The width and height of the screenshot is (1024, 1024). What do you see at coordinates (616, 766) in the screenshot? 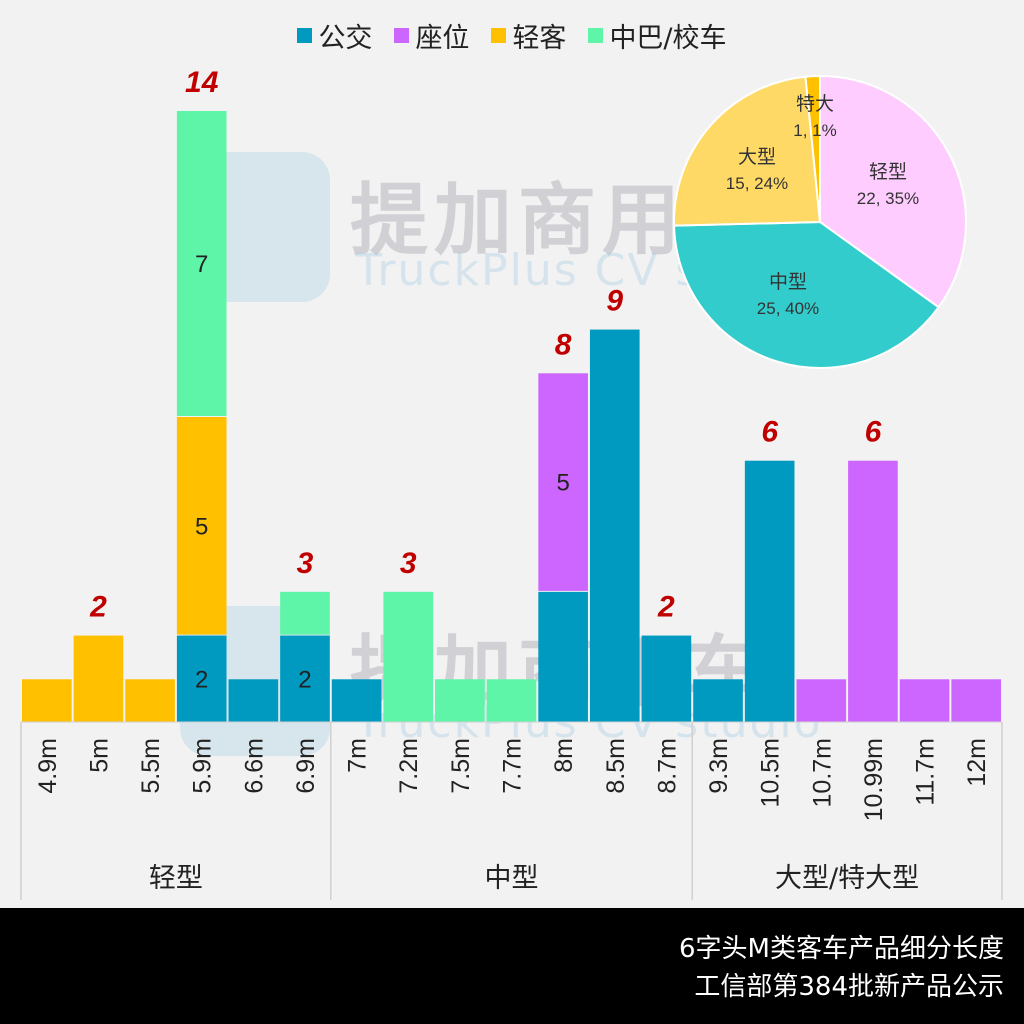
I see `x-tick-label: 8.5m` at bounding box center [616, 766].